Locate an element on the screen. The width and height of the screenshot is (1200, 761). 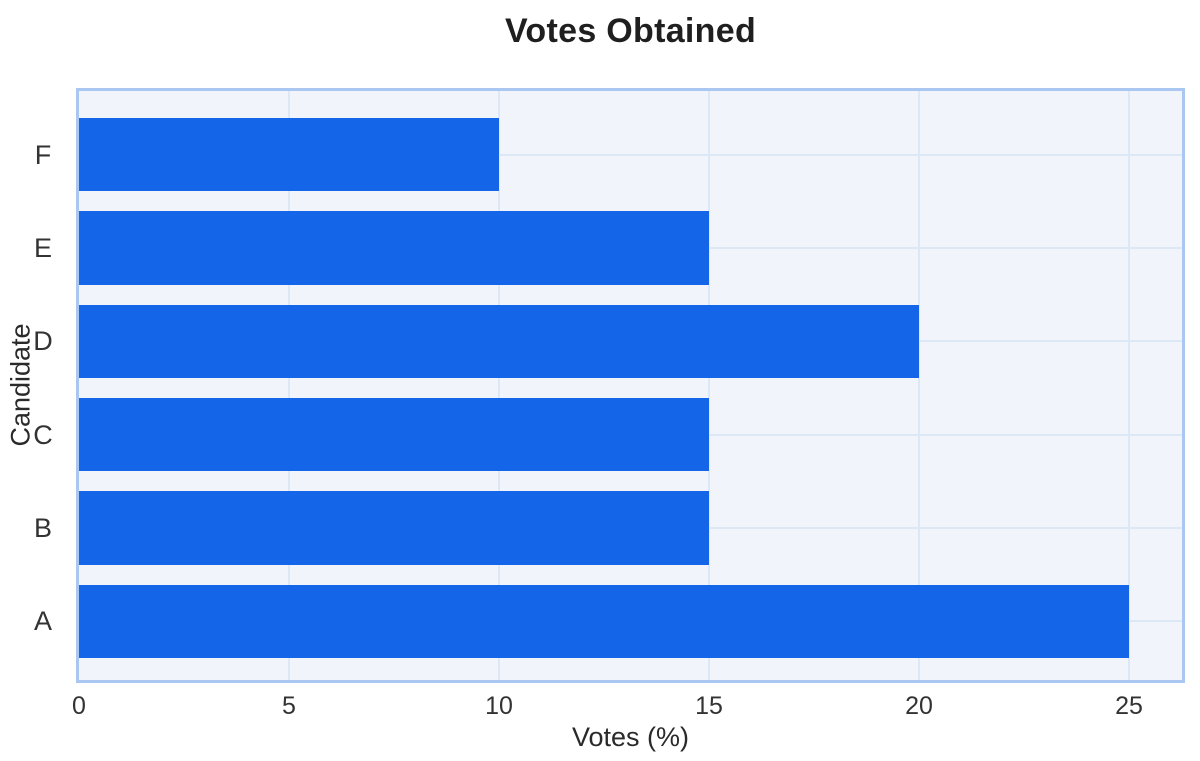
x-tick-label: 10 is located at coordinates (499, 706).